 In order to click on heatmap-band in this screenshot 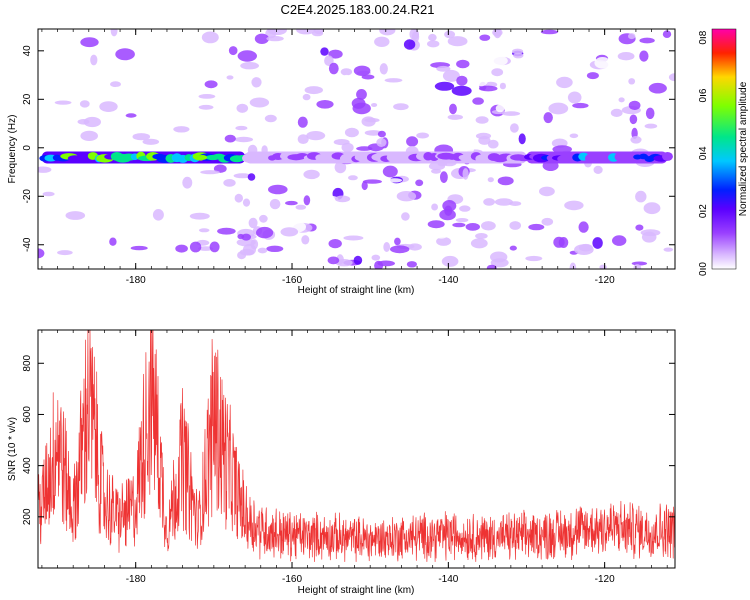, I will do `click(356, 157)`.